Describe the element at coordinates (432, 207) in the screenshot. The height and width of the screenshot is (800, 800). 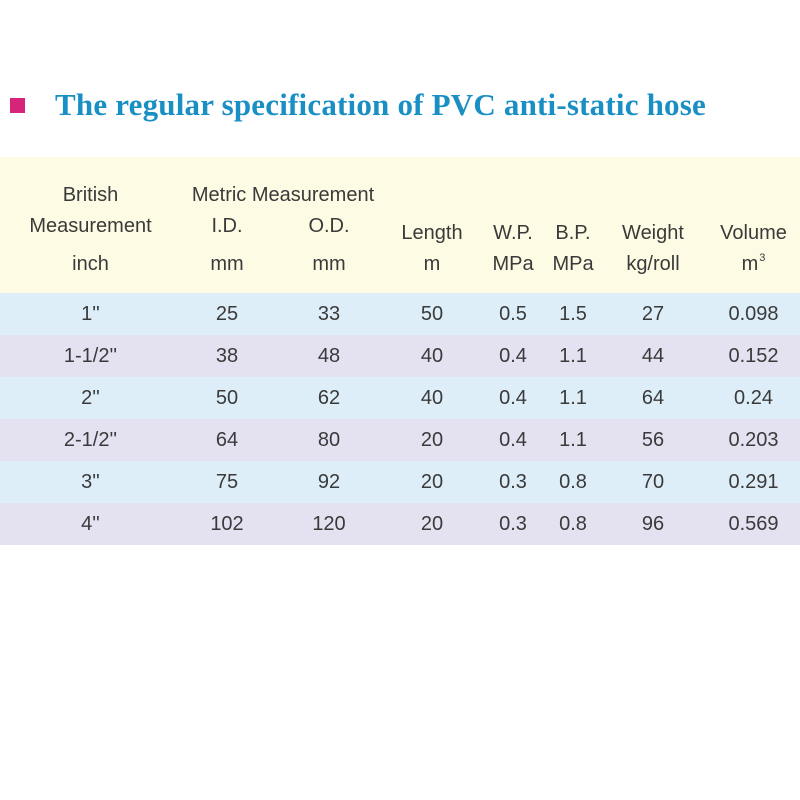
I see `header-length: Length` at that location.